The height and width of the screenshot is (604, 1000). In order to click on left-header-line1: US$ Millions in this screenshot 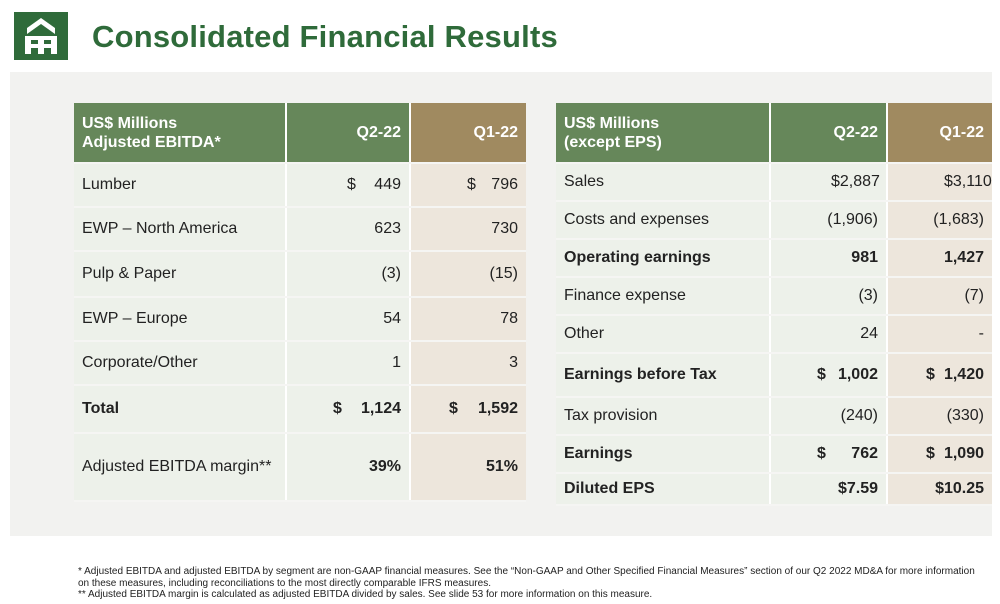, I will do `click(130, 123)`.